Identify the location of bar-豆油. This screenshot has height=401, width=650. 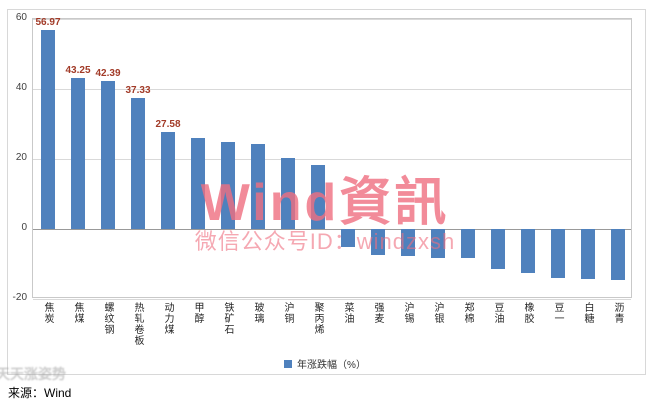
(498, 249).